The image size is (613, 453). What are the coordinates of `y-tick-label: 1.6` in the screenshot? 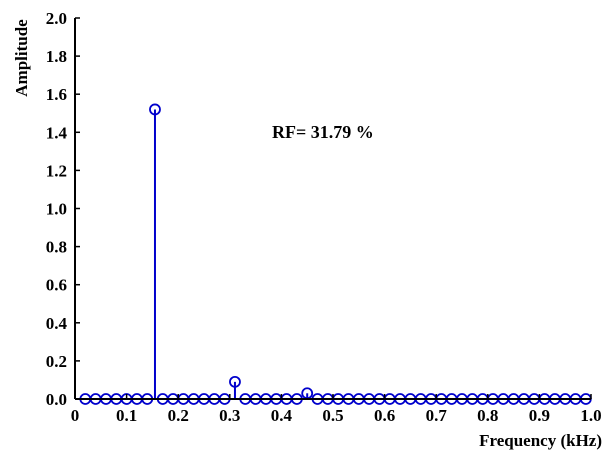 It's located at (56, 94).